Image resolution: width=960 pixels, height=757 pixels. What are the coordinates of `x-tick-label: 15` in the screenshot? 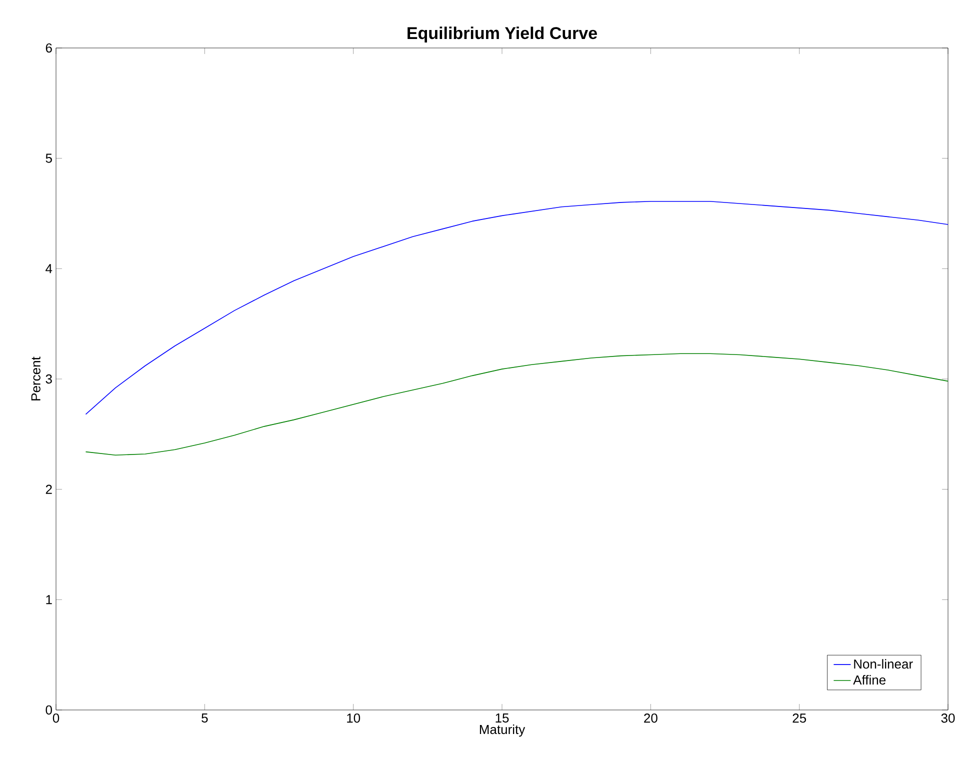 It's located at (502, 718).